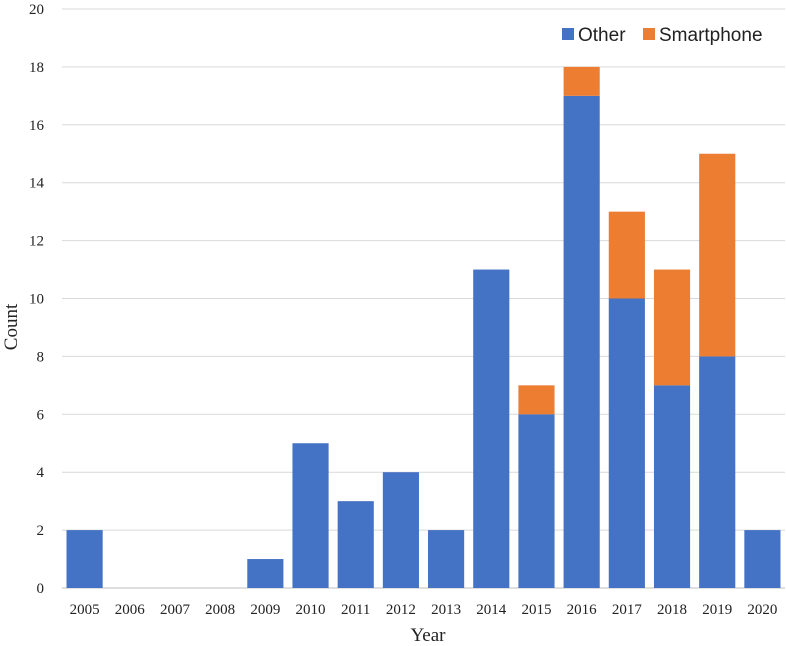 The image size is (786, 646). What do you see at coordinates (762, 610) in the screenshot?
I see `x-tick-label: 2020` at bounding box center [762, 610].